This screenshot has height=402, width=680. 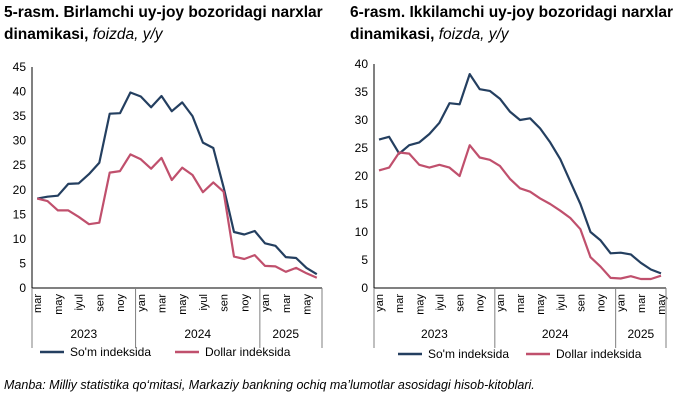 I want to click on chart-title-right-unit: foizda, y/y, so click(x=473, y=34).